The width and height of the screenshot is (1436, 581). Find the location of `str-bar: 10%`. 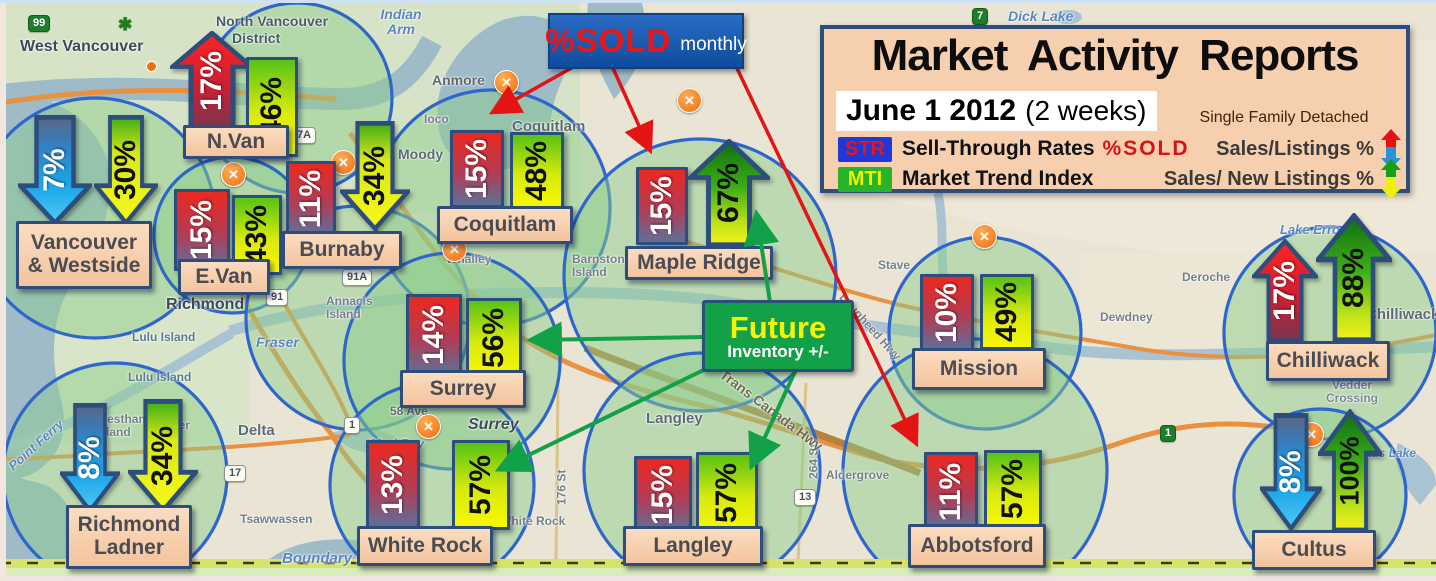

str-bar: 10% is located at coordinates (947, 313).